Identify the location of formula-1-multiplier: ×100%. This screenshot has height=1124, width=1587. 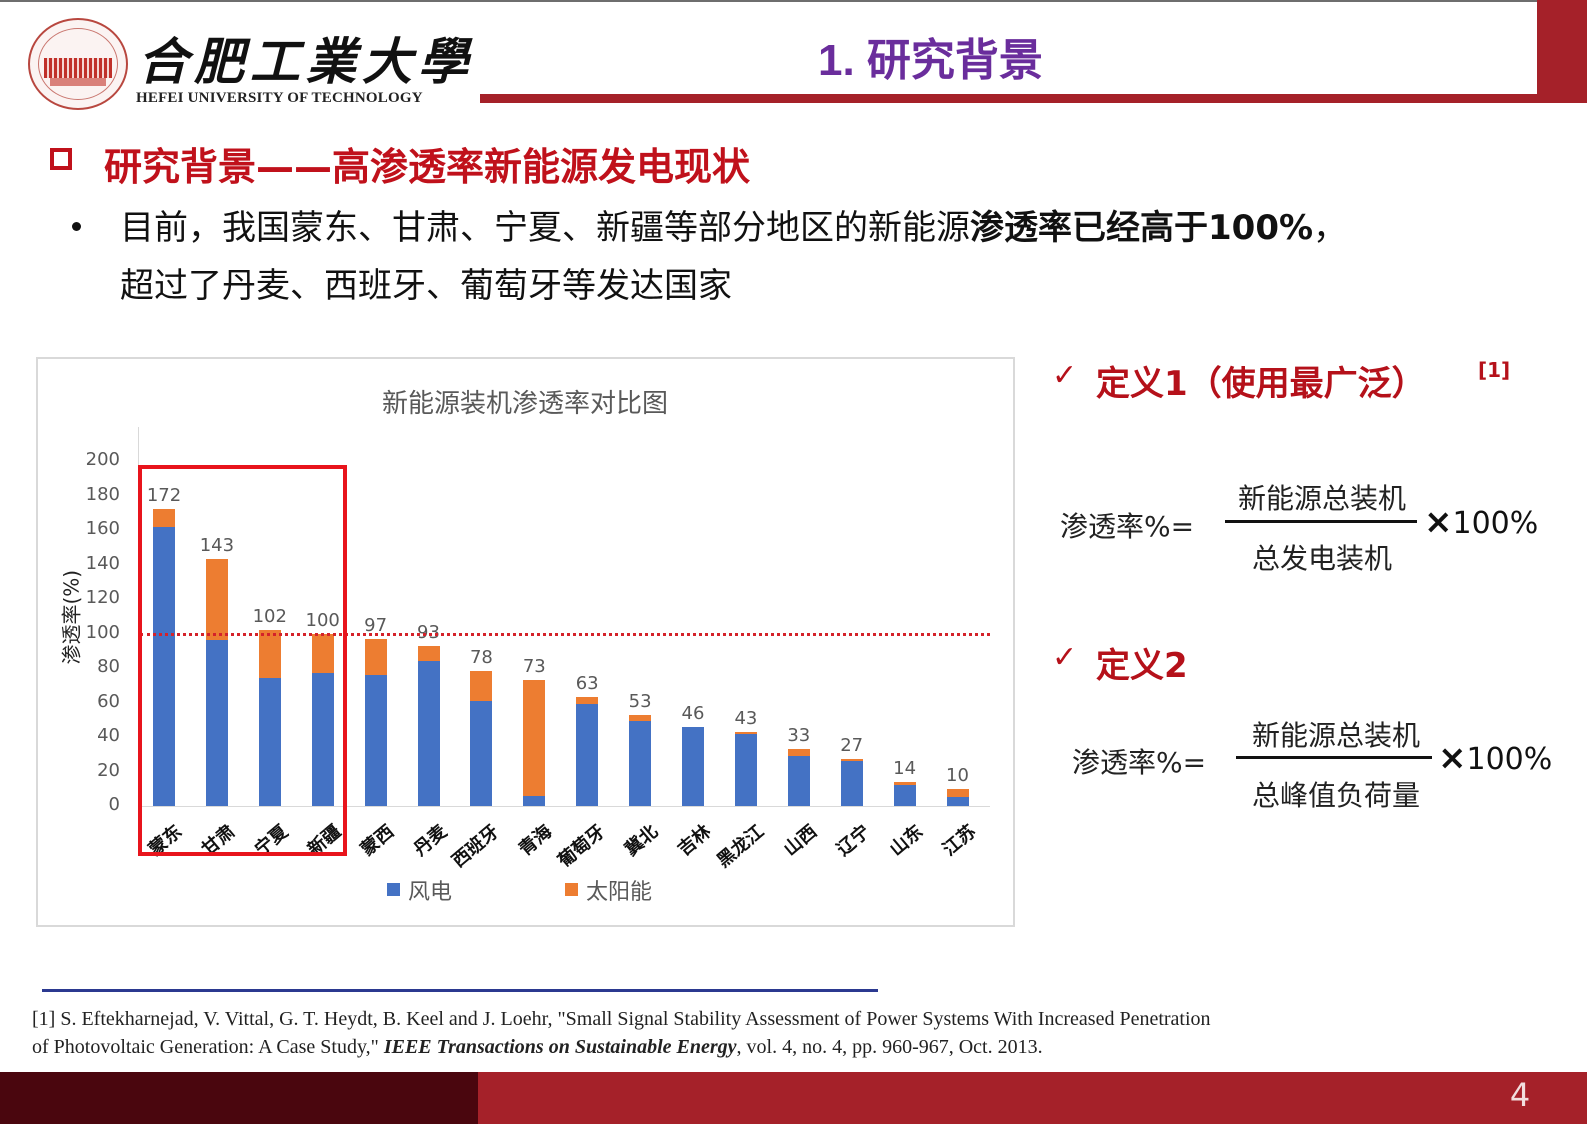
(1481, 522).